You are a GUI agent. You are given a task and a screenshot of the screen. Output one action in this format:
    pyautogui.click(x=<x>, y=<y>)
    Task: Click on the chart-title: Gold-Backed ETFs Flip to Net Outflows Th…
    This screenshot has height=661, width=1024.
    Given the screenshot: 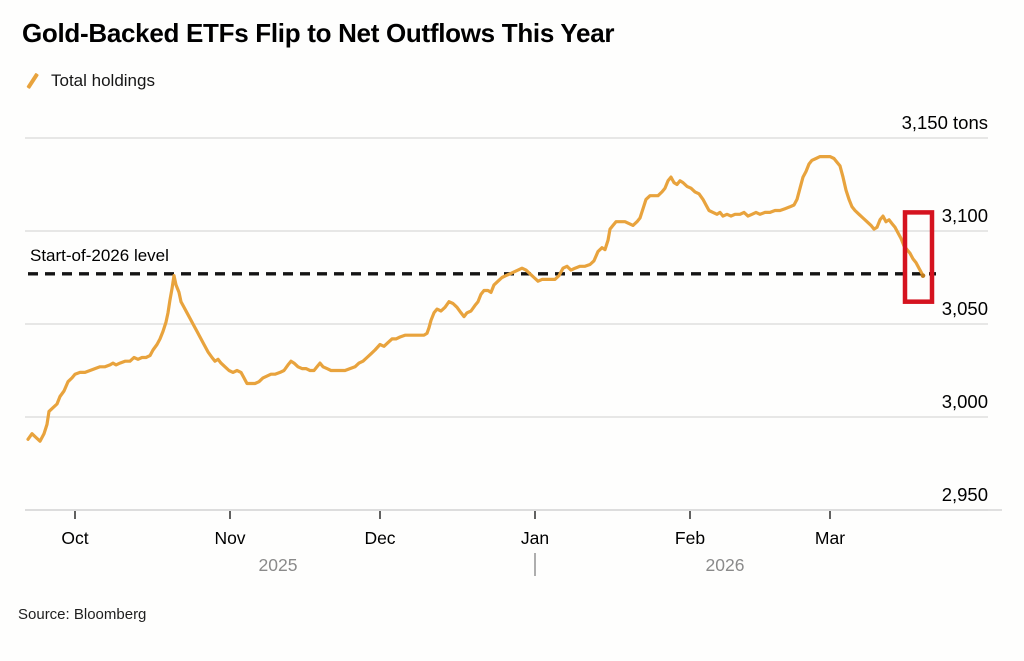 What is the action you would take?
    pyautogui.click(x=318, y=33)
    